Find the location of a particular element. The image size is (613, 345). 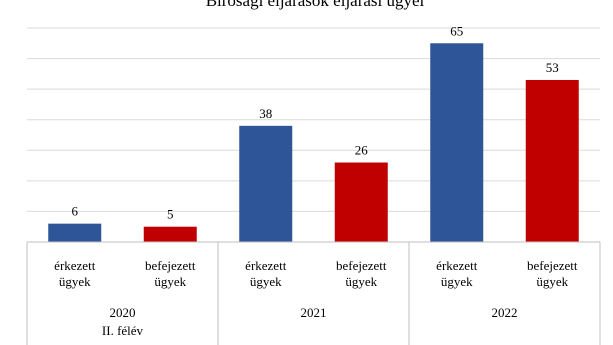

data-label: 6 is located at coordinates (75, 211).